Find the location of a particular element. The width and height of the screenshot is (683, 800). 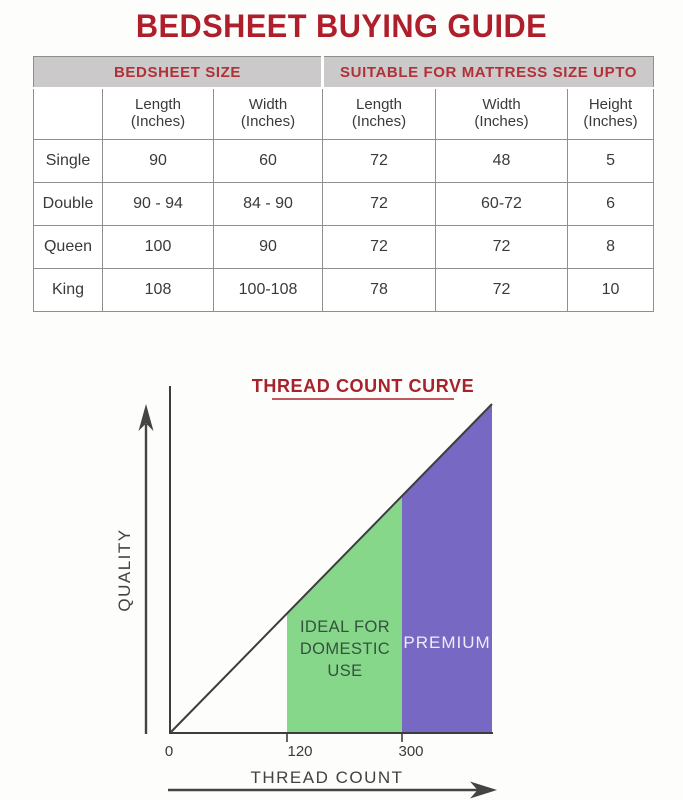

tick-label-120: 120 is located at coordinates (299, 751).